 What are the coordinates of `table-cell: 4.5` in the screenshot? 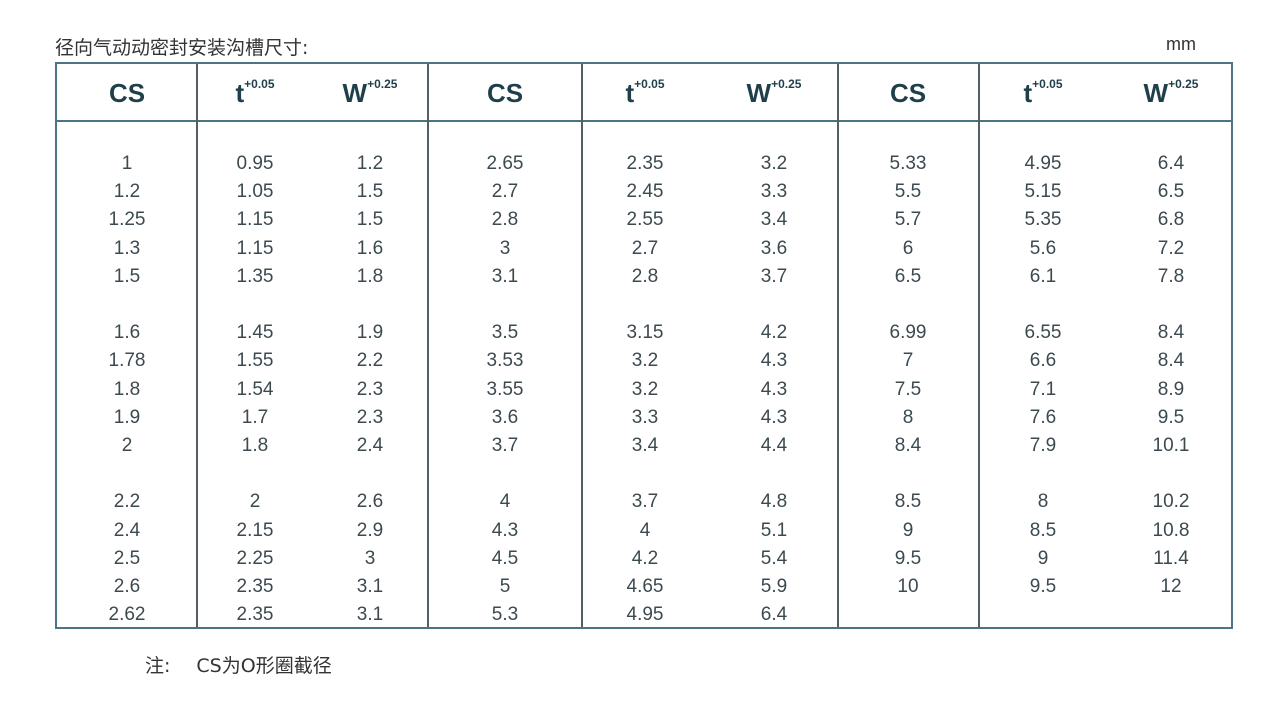 It's located at (505, 558).